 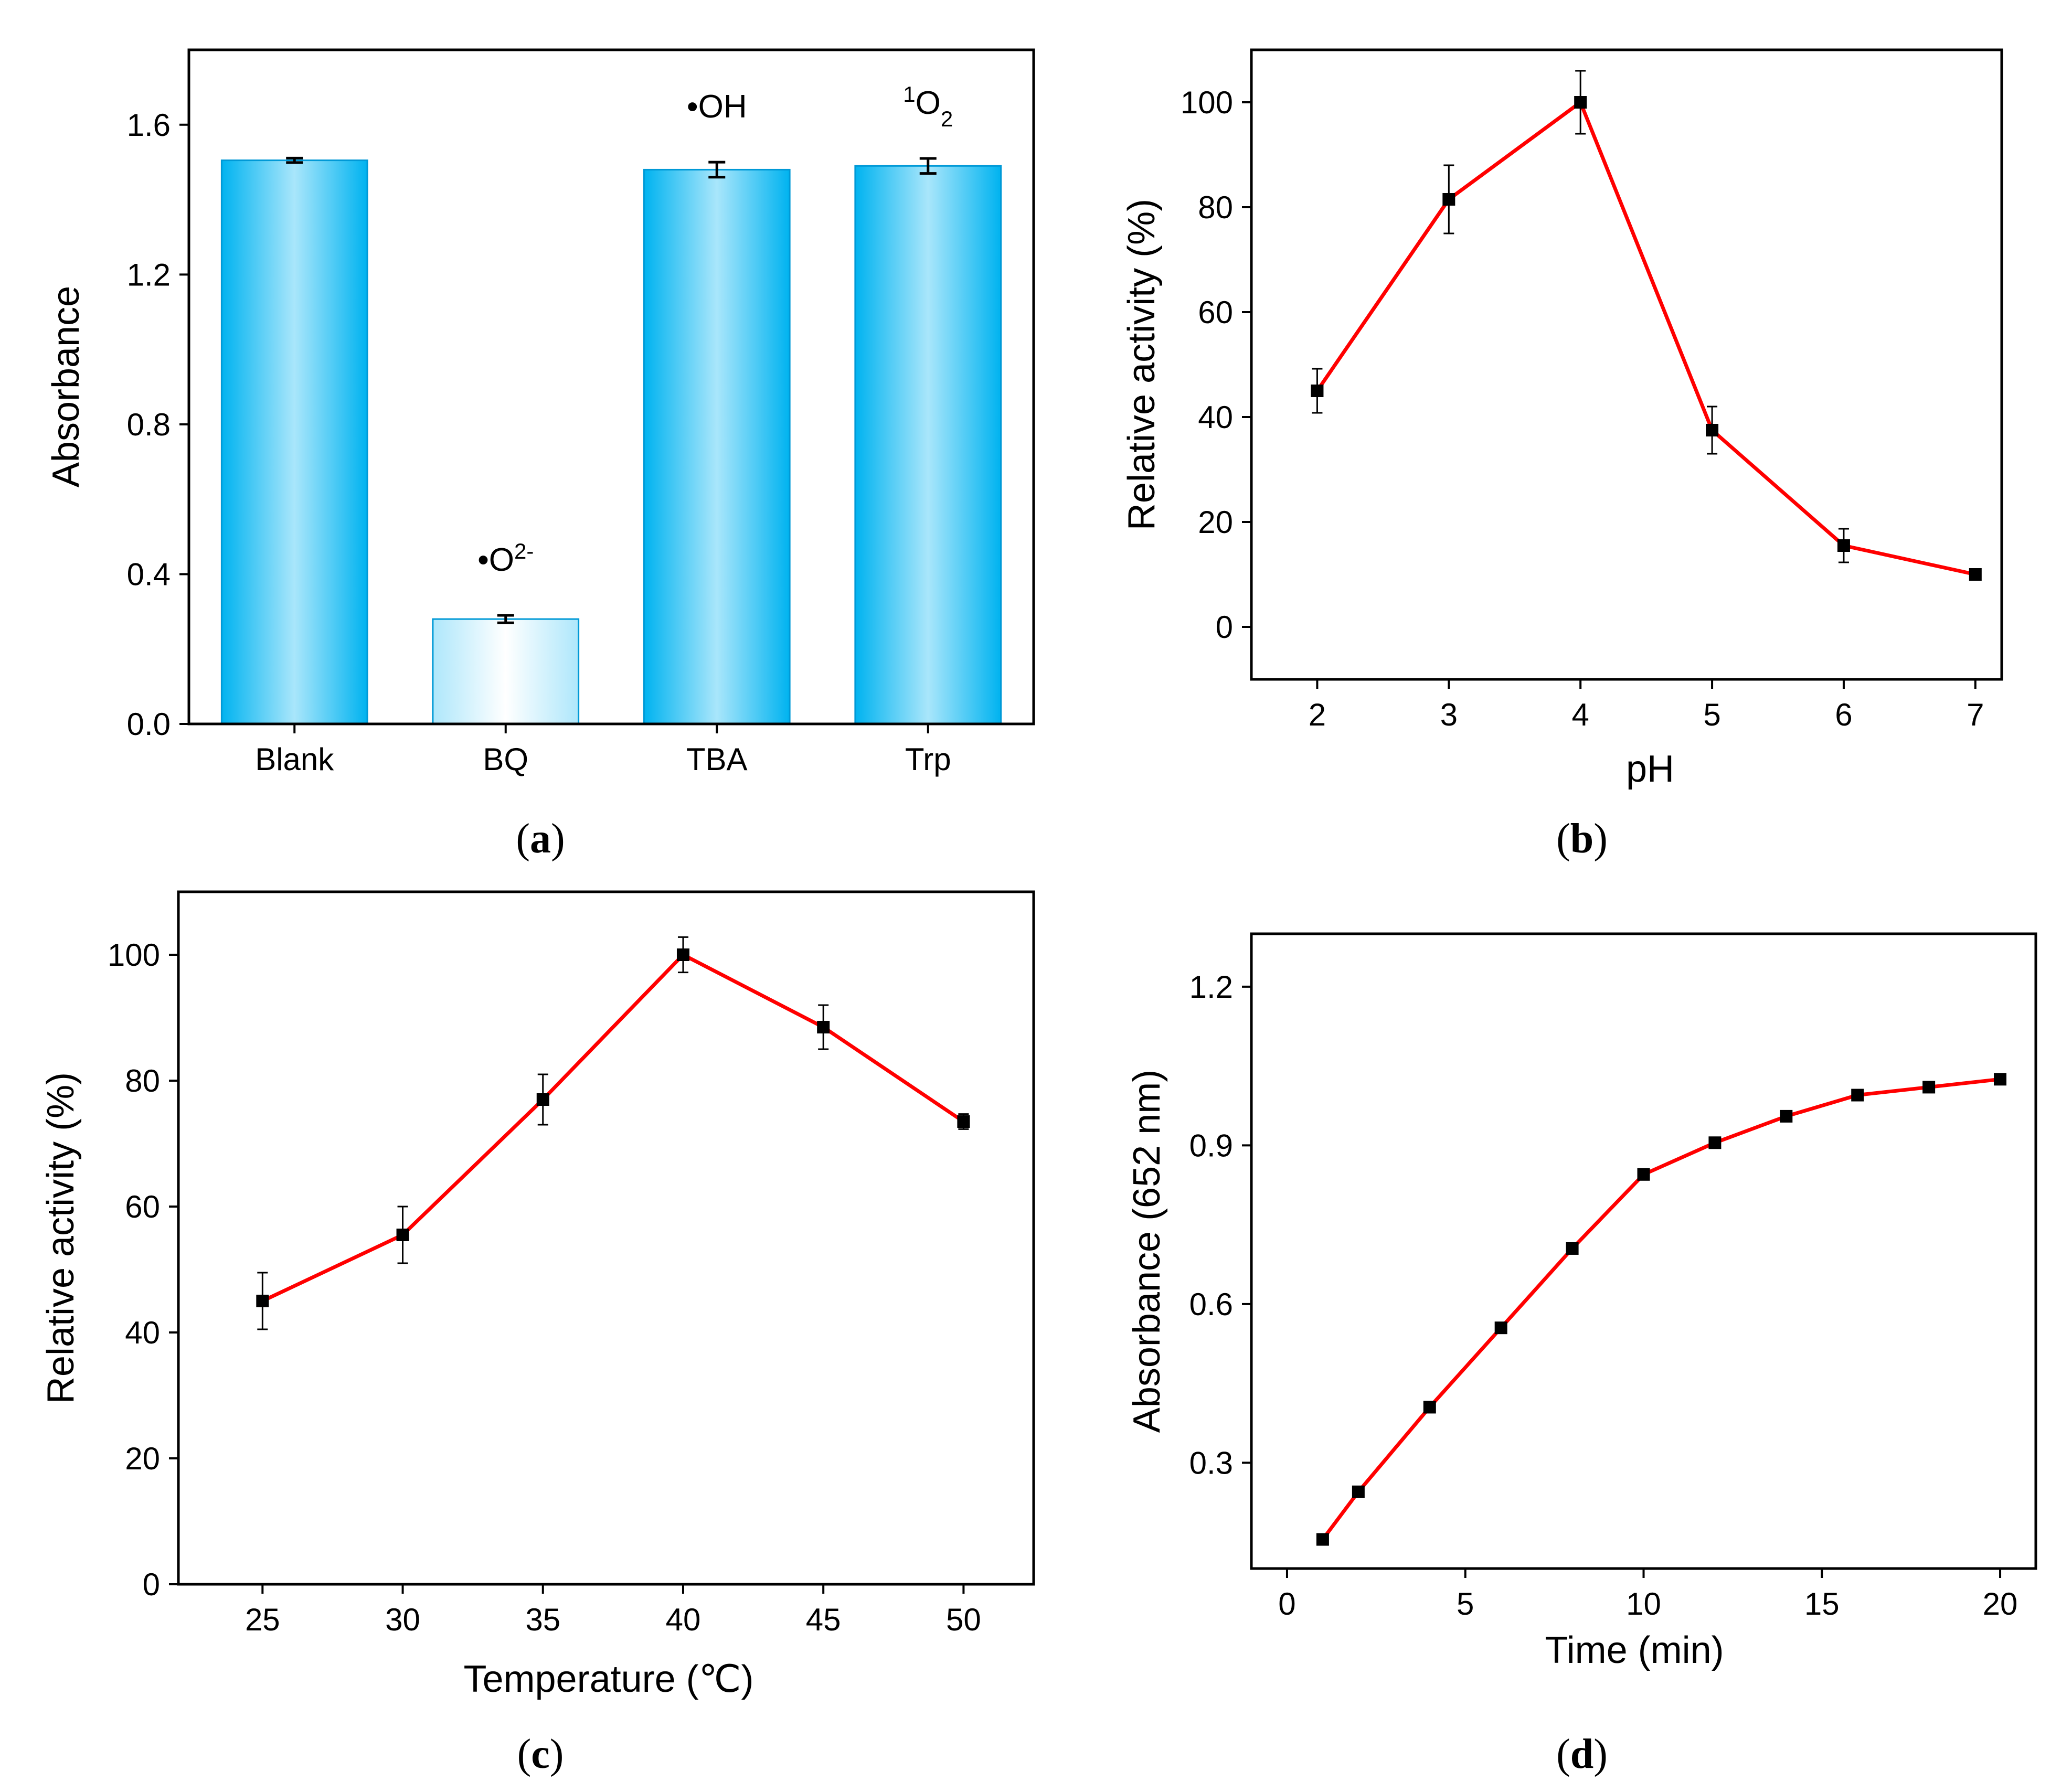 What do you see at coordinates (149, 125) in the screenshot?
I see `y-tick-label: 1.6` at bounding box center [149, 125].